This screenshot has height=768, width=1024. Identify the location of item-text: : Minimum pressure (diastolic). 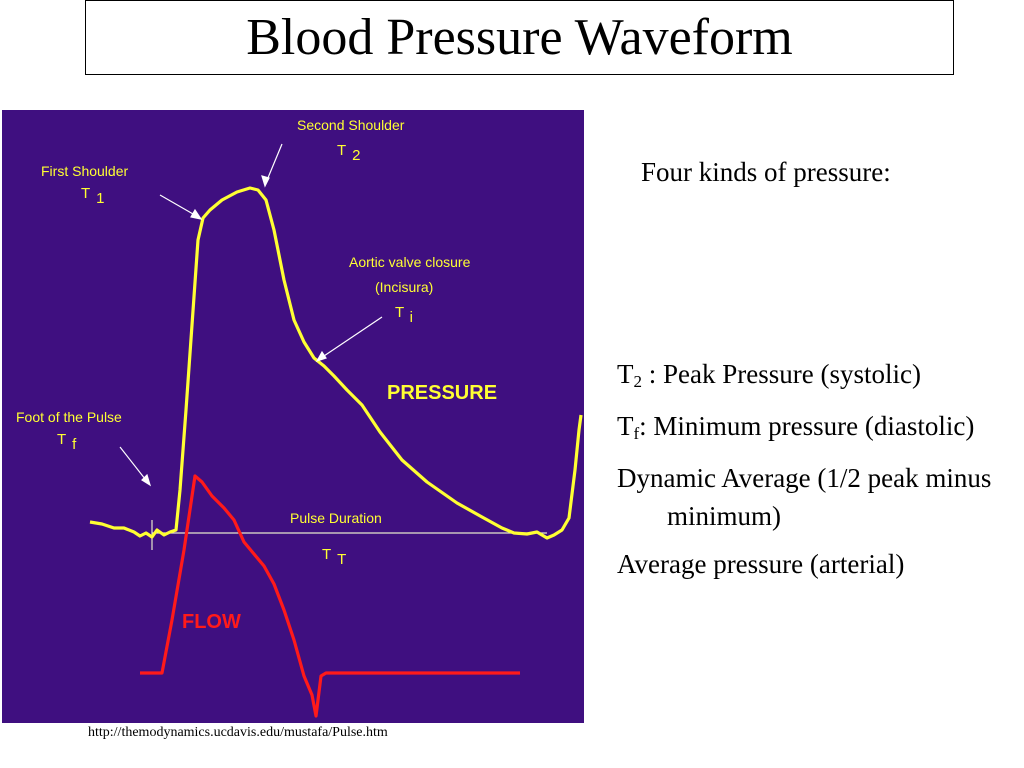
(807, 426).